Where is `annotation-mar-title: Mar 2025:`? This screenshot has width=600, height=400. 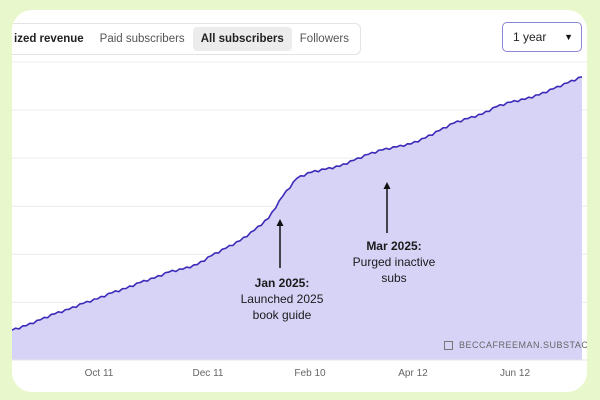
annotation-mar-title: Mar 2025: is located at coordinates (394, 246).